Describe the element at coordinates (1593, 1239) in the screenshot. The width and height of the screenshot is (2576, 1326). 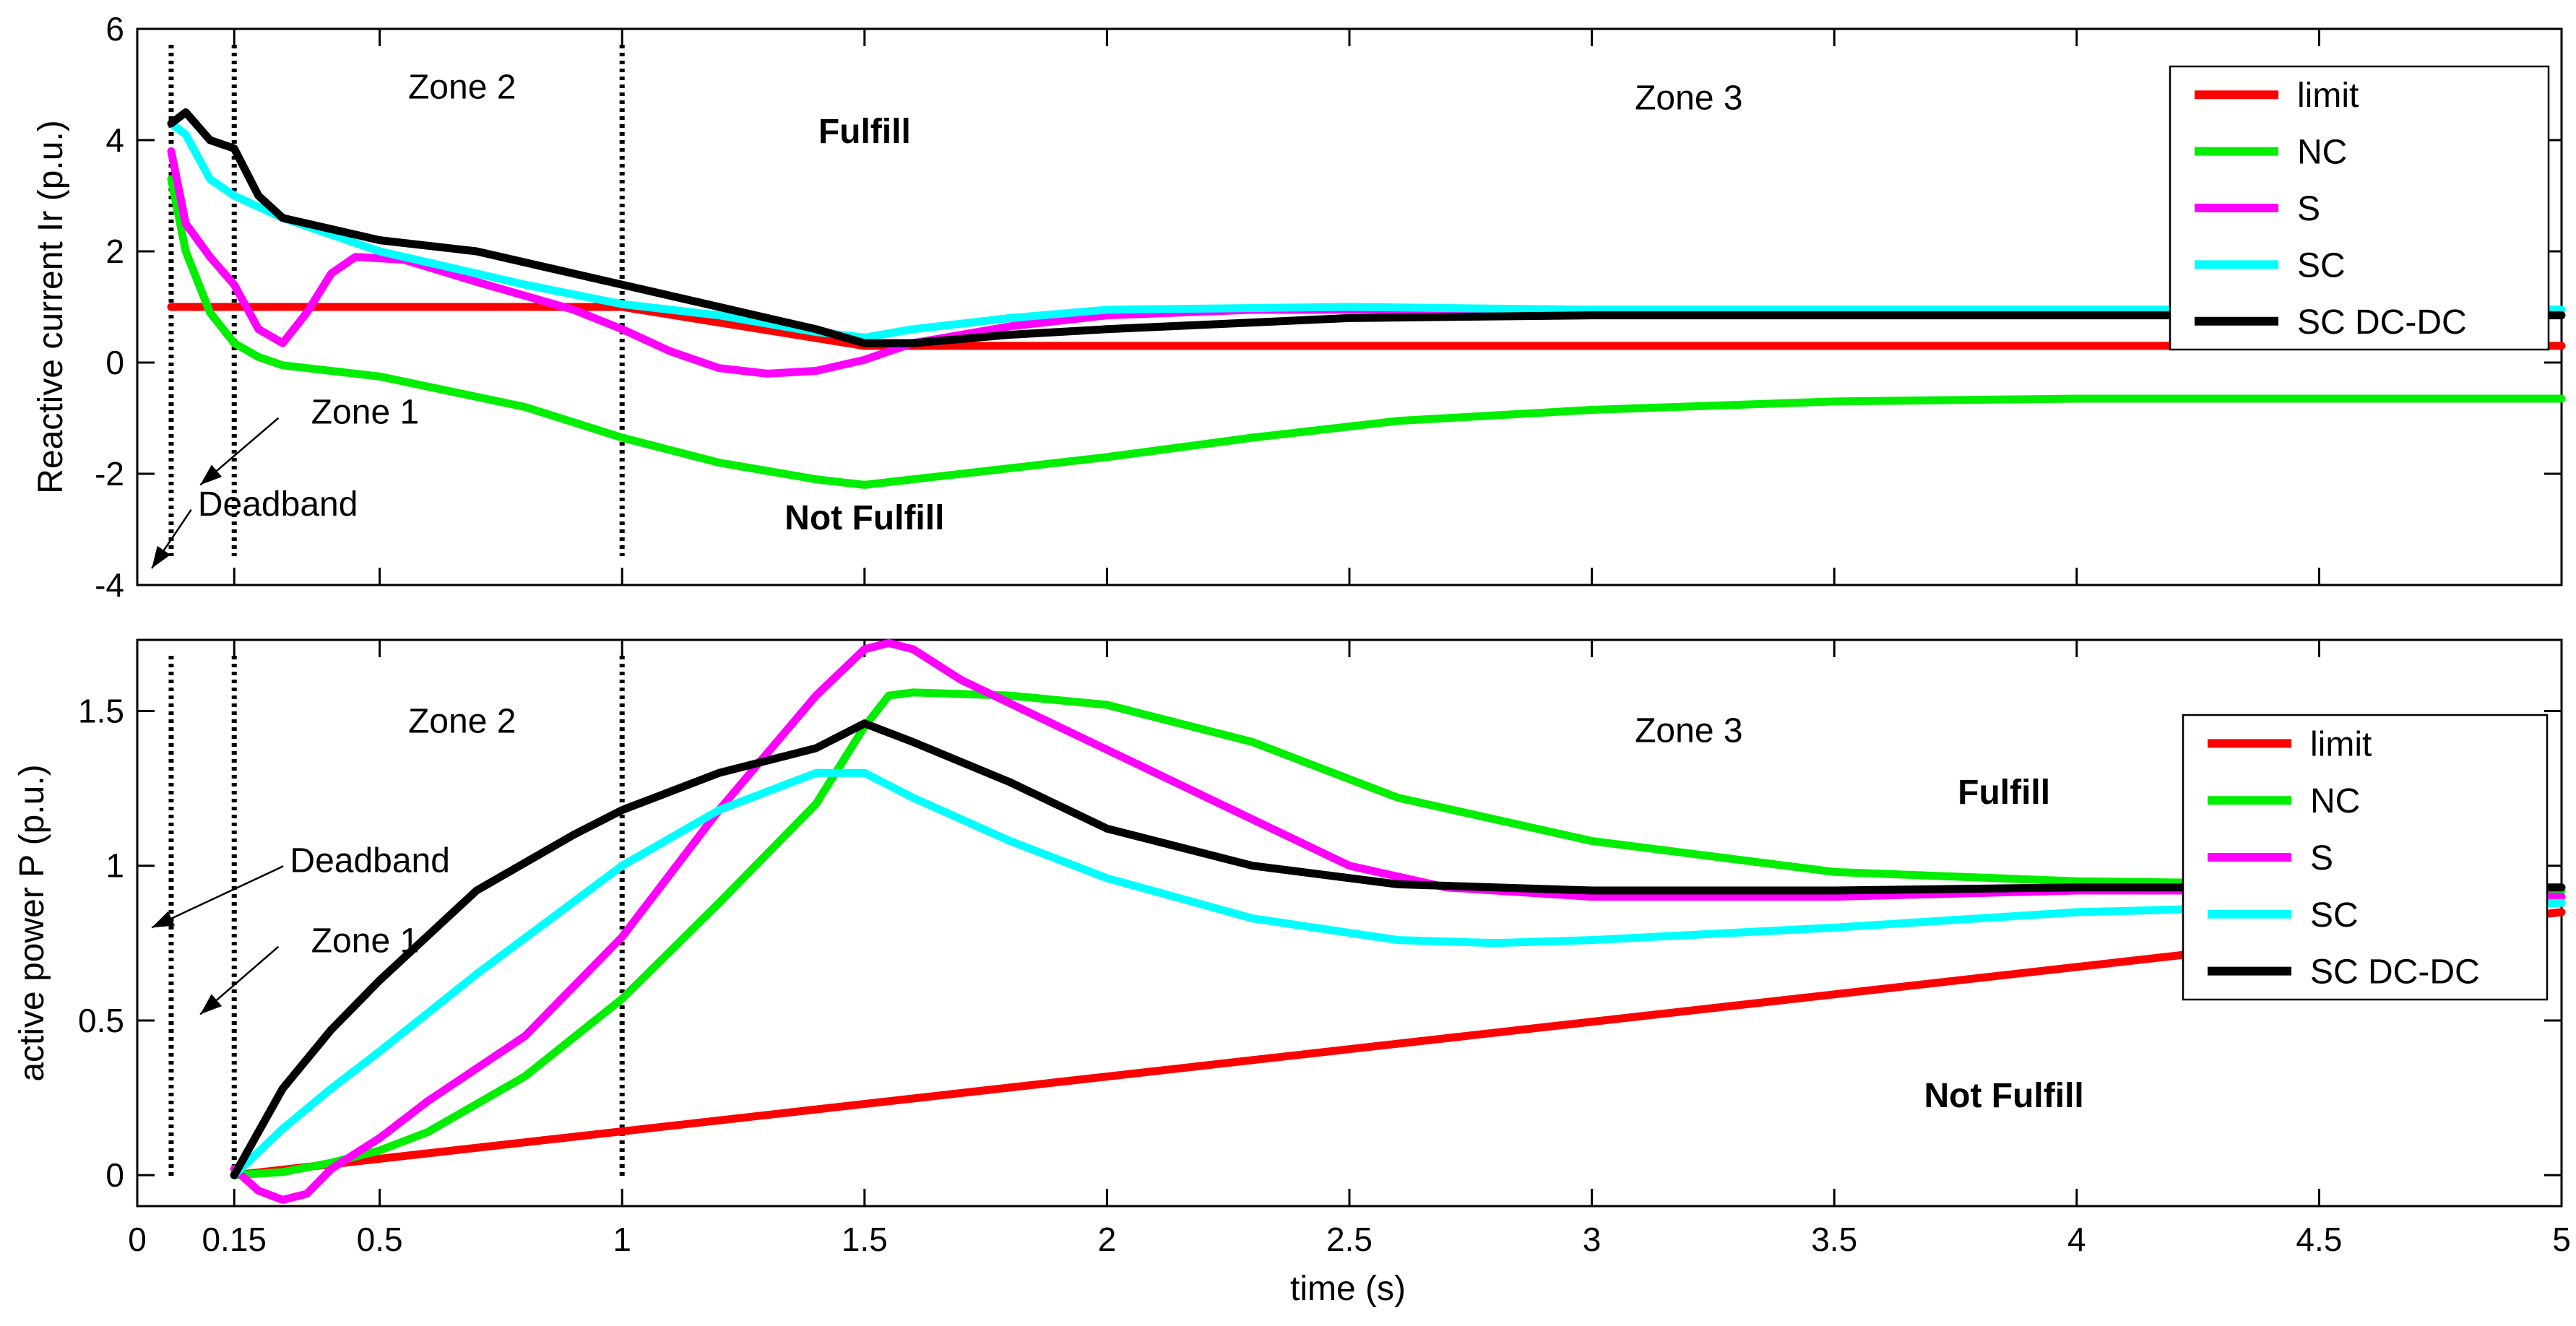
I see `x-tick-label: 3` at that location.